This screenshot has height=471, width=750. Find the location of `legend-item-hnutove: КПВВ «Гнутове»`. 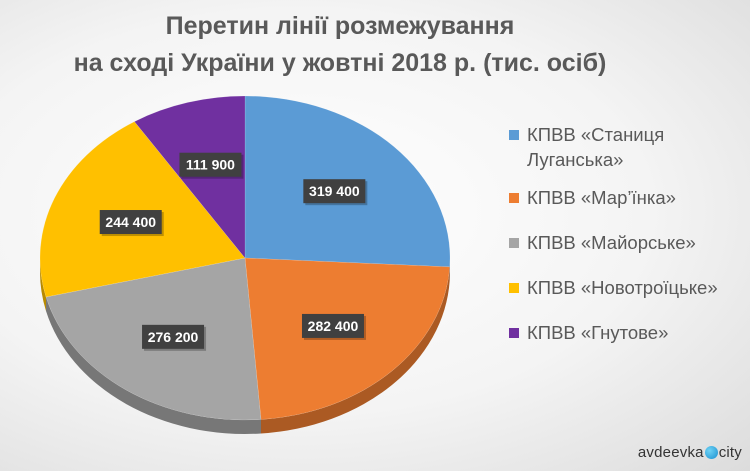

legend-item-hnutove: КПВВ «Гнутове» is located at coordinates (625, 332).